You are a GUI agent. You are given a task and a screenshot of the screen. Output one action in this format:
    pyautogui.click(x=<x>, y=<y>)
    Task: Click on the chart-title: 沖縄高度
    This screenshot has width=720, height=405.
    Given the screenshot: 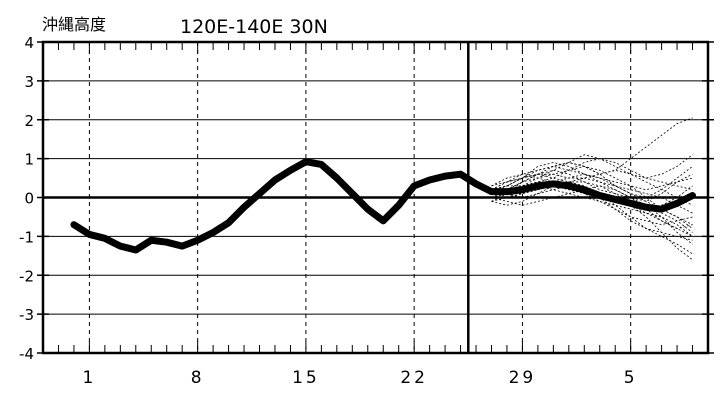 What is the action you would take?
    pyautogui.click(x=74, y=24)
    